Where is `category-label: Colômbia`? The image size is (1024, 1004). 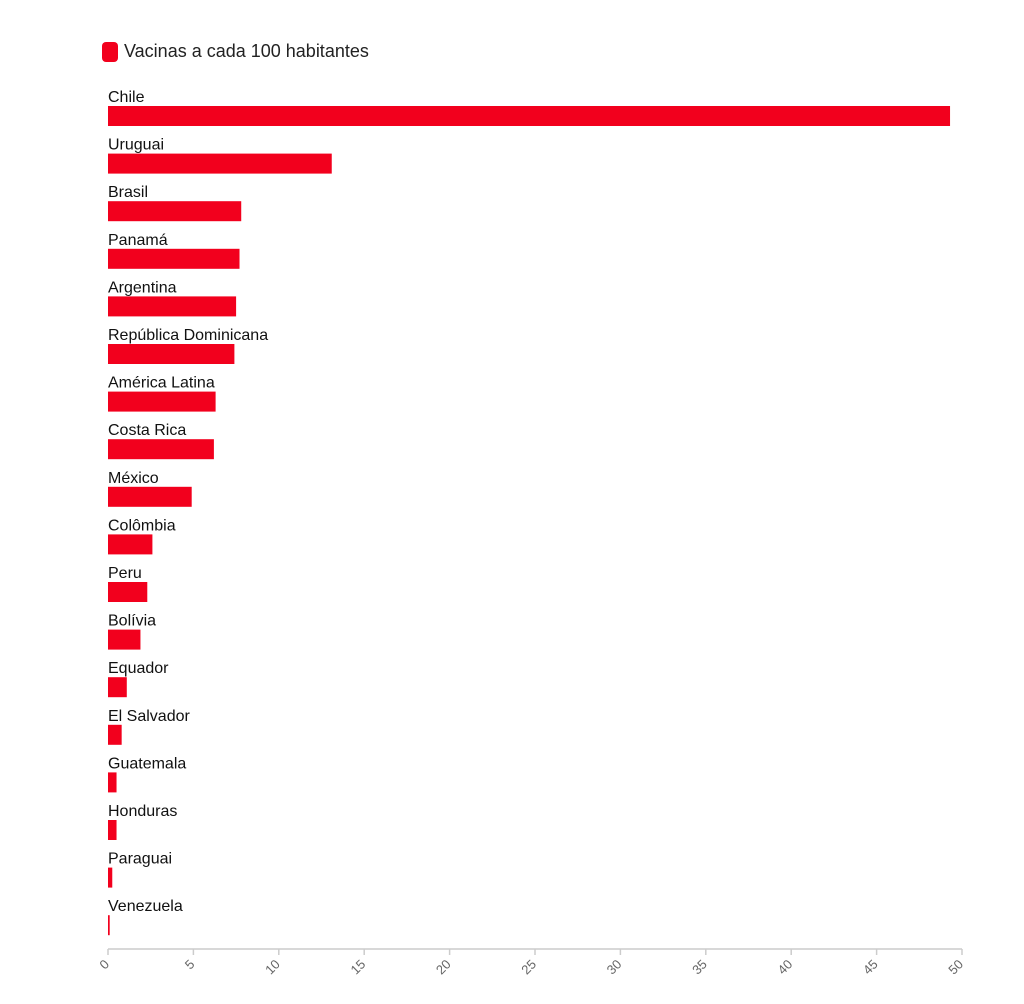
category-label: Colômbia is located at coordinates (142, 525).